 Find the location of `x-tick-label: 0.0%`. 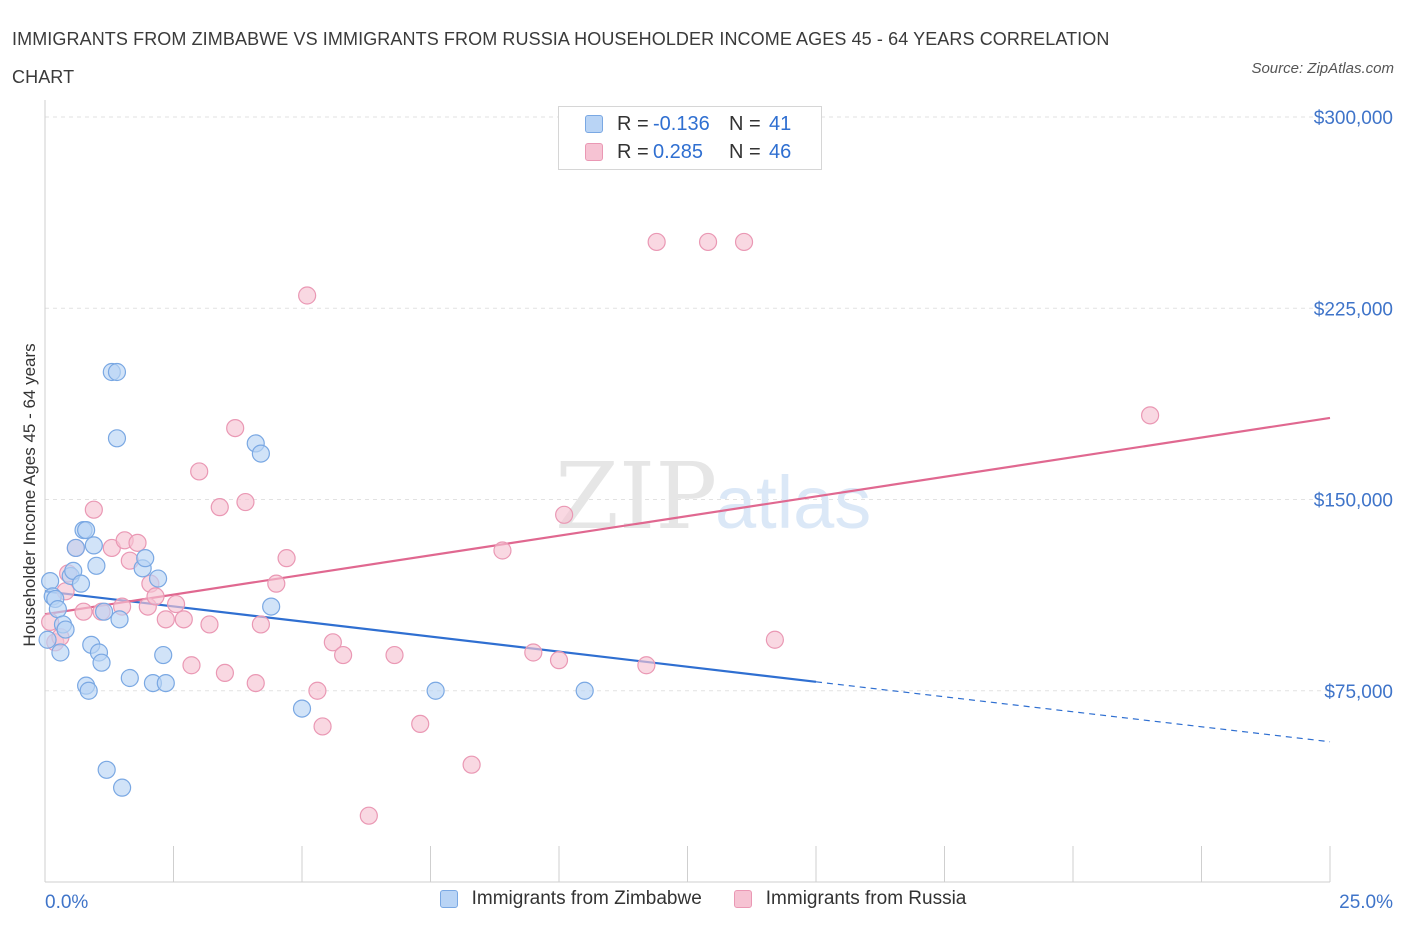

x-tick-label: 0.0% is located at coordinates (66, 902).